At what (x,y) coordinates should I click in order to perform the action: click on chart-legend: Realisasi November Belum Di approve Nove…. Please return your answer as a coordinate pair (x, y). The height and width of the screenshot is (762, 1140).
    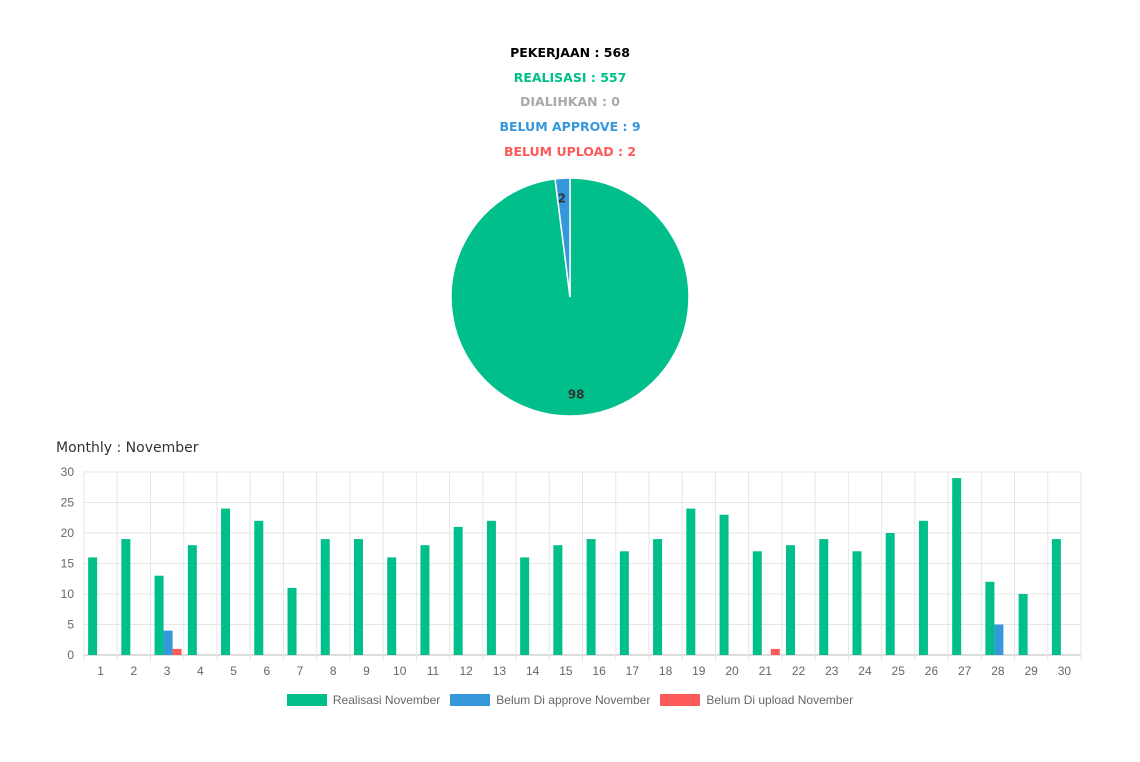
    Looking at the image, I should click on (570, 700).